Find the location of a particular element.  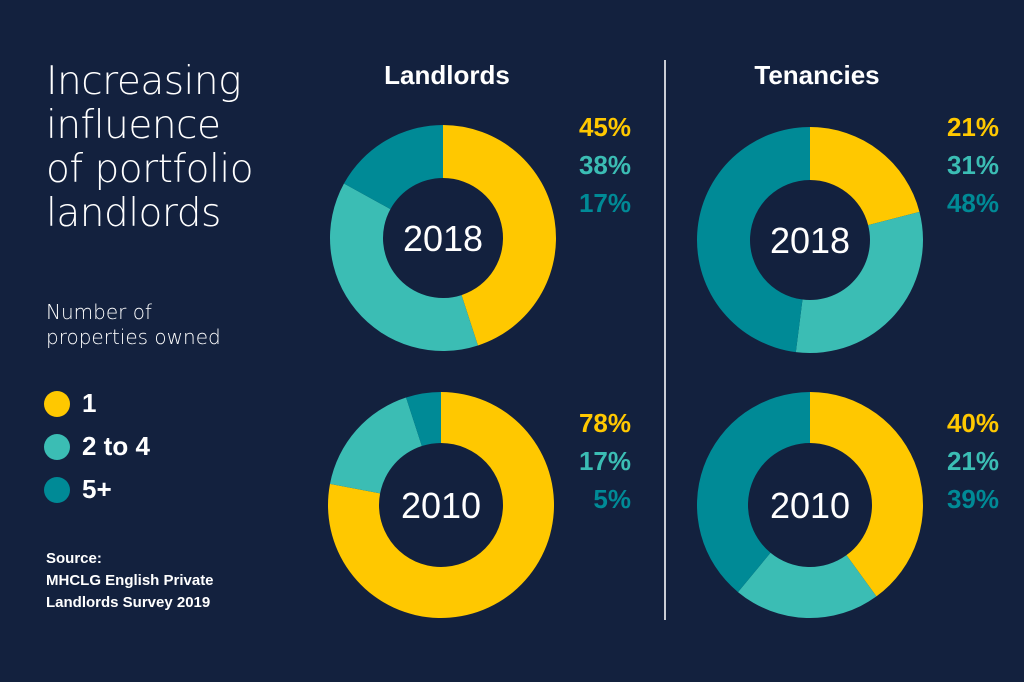

title-line: of portfolio is located at coordinates (150, 169).